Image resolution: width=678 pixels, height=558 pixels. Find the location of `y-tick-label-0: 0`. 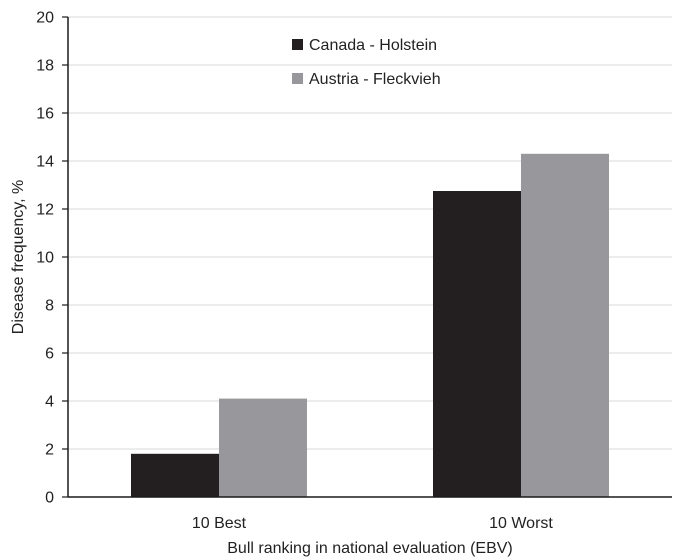

y-tick-label-0: 0 is located at coordinates (49, 498).